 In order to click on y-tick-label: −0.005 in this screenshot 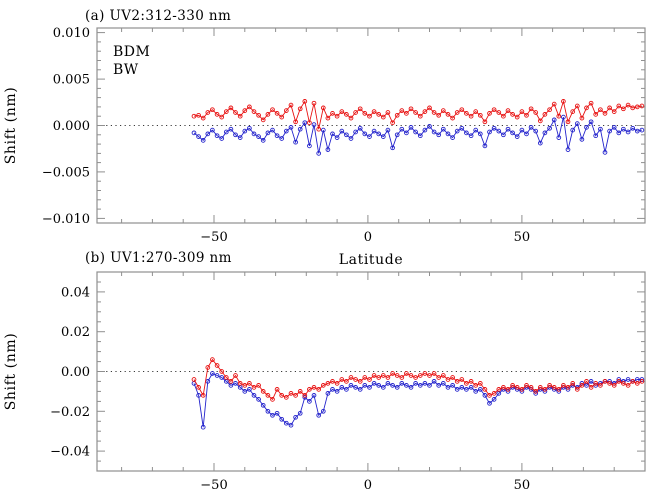, I will do `click(66, 172)`.